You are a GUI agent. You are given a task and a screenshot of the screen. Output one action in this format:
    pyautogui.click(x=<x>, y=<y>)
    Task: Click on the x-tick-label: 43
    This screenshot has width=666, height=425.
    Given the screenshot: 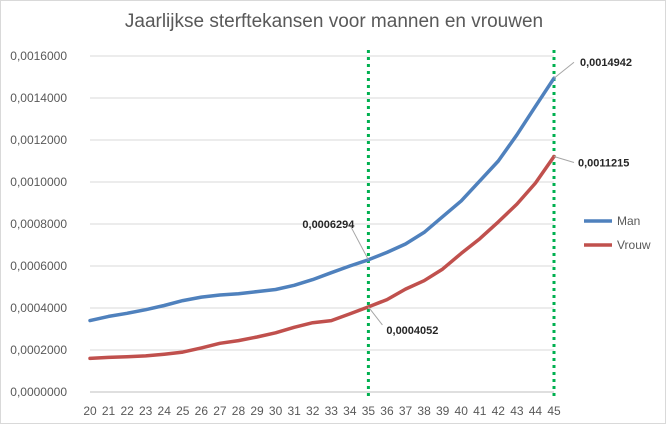 What is the action you would take?
    pyautogui.click(x=517, y=411)
    